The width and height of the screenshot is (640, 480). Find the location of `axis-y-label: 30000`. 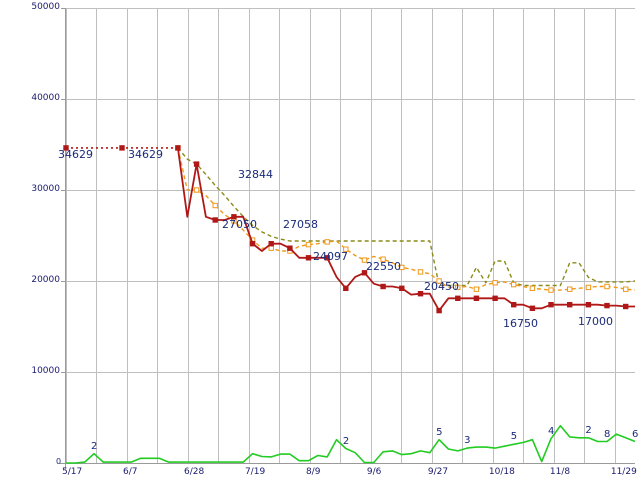

axis-y-label: 30000 is located at coordinates (45, 189).